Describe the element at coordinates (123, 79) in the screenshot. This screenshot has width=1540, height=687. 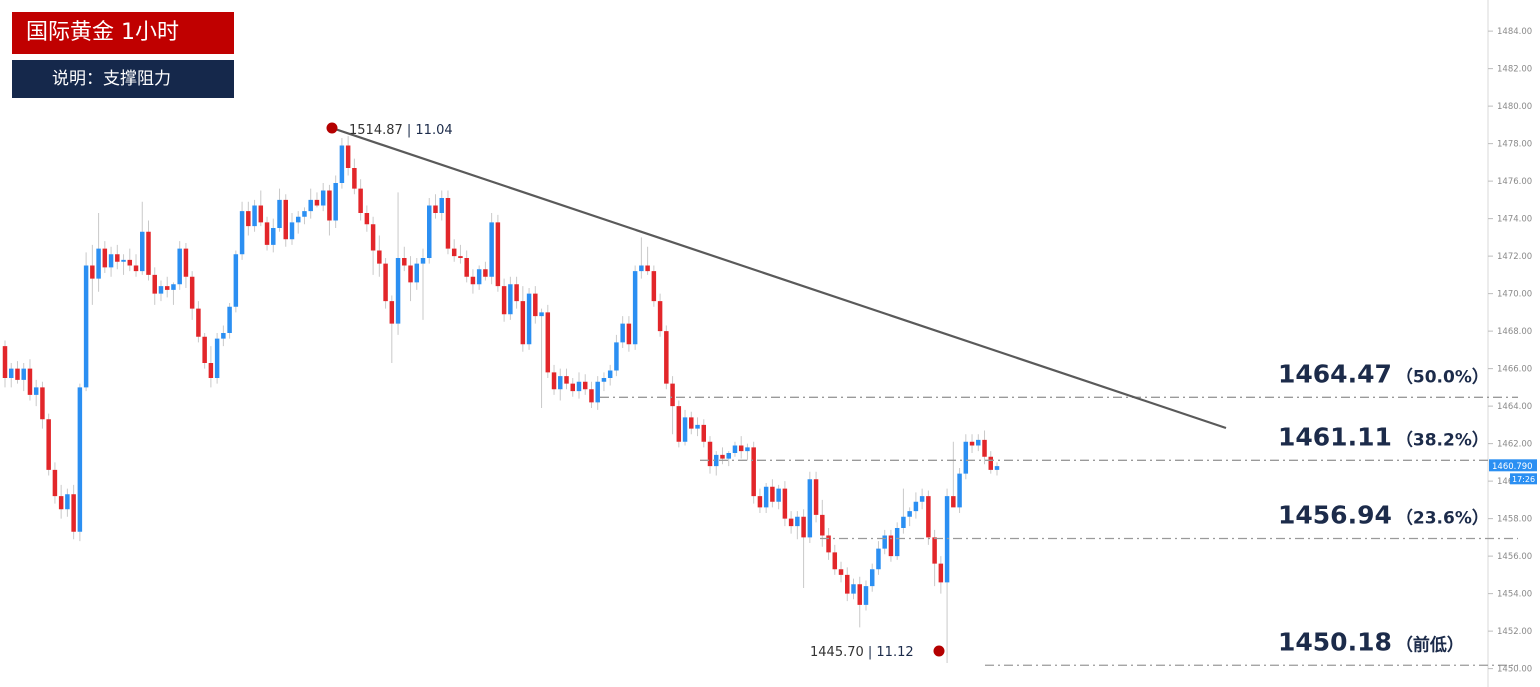
I see `chart-subtitle: 说明：支撑阻力` at that location.